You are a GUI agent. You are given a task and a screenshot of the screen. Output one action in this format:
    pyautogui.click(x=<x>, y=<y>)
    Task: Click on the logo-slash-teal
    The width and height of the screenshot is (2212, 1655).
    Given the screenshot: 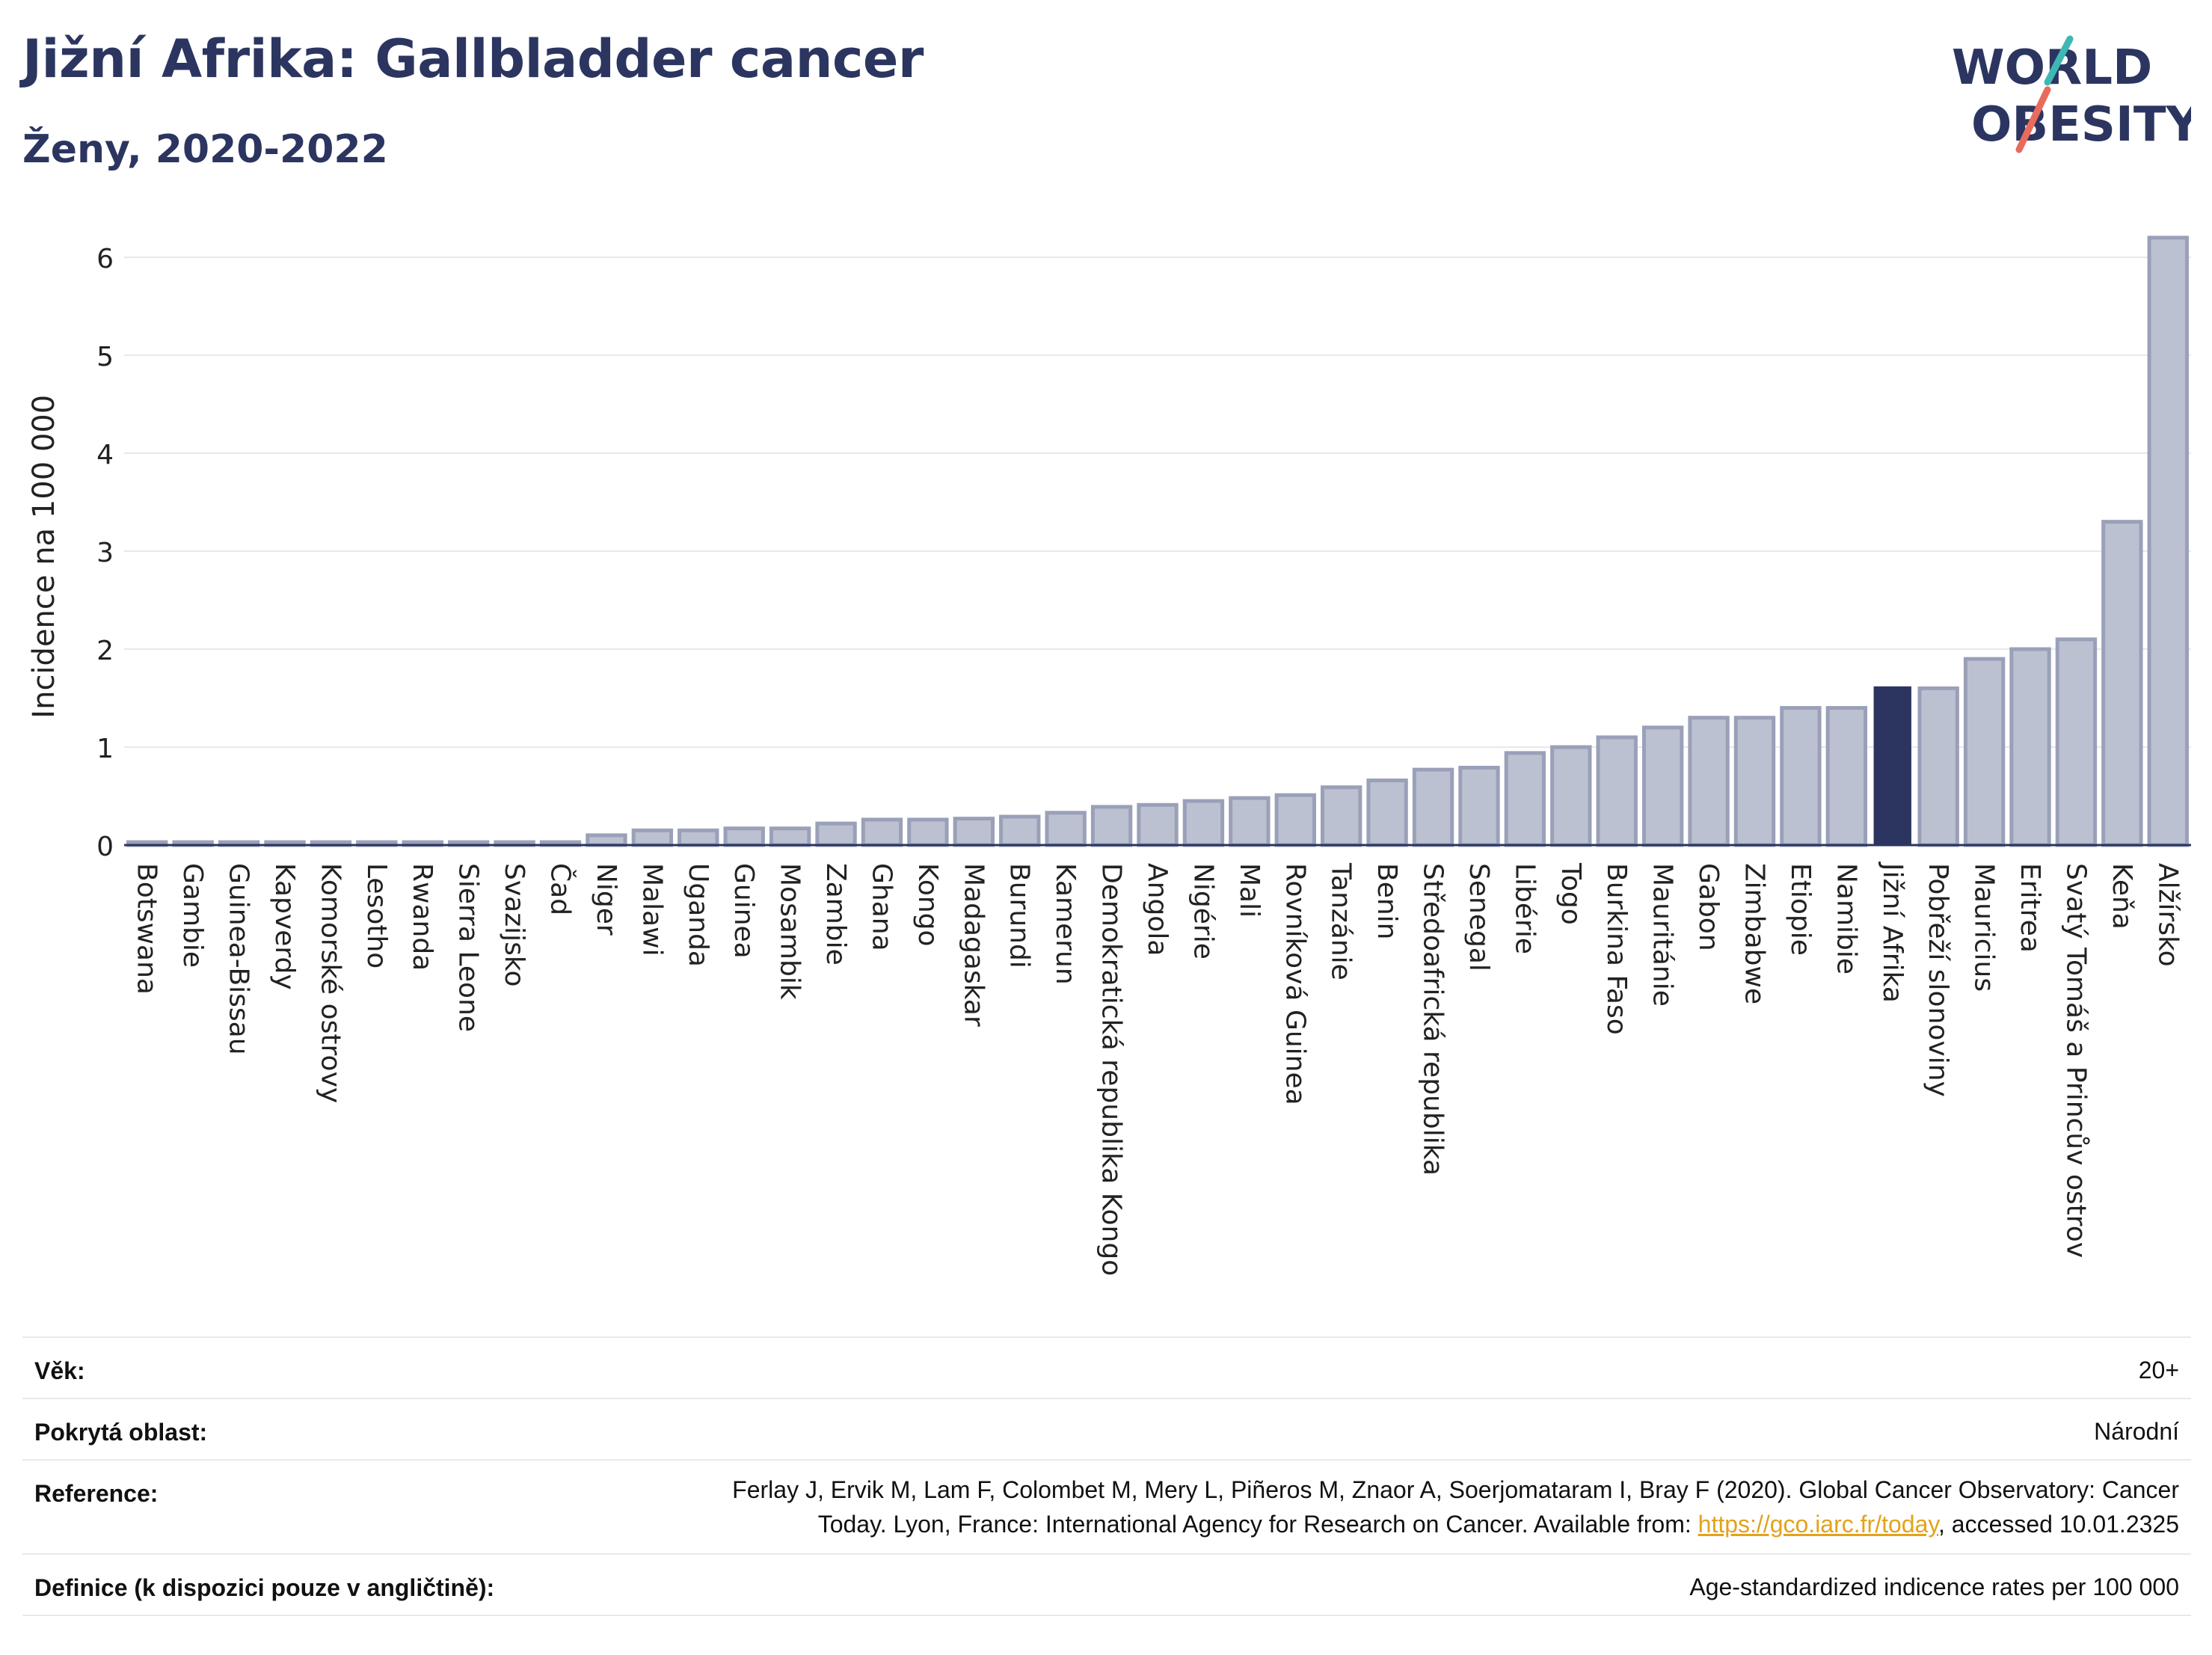 What is the action you would take?
    pyautogui.click(x=2059, y=60)
    